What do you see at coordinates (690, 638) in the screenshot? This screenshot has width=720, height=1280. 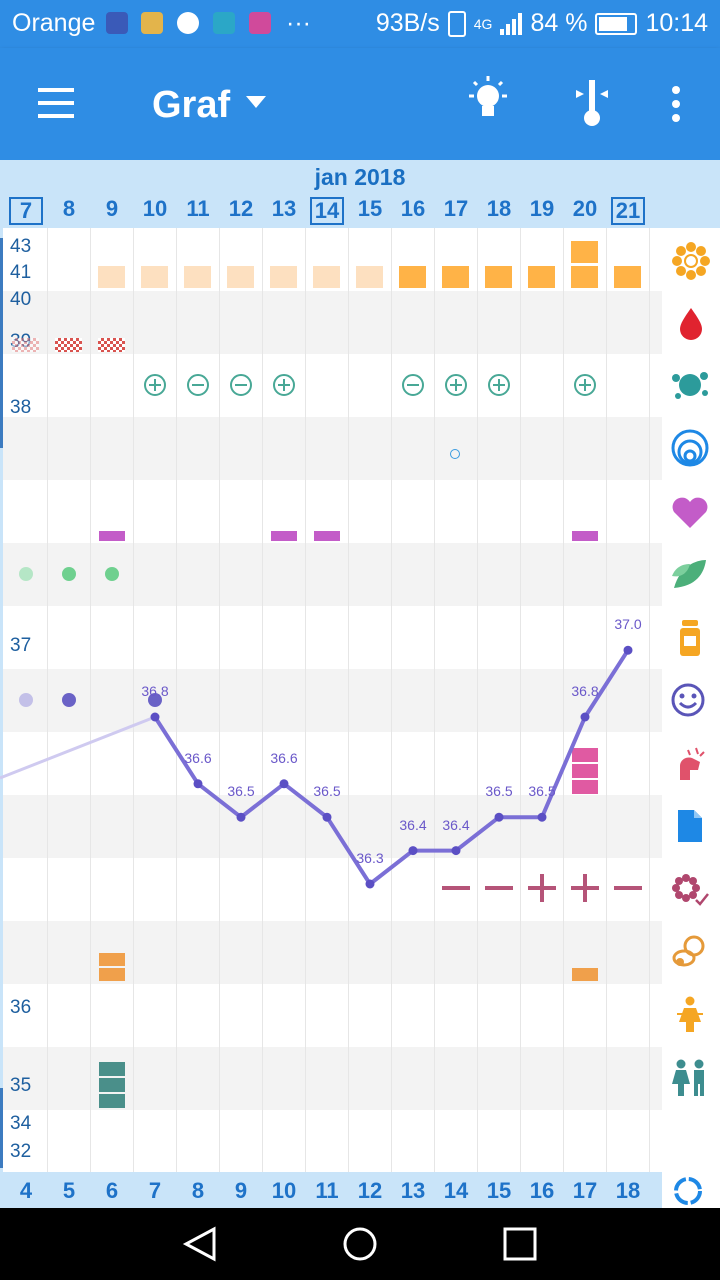 I see `medicine-bottle-icon` at bounding box center [690, 638].